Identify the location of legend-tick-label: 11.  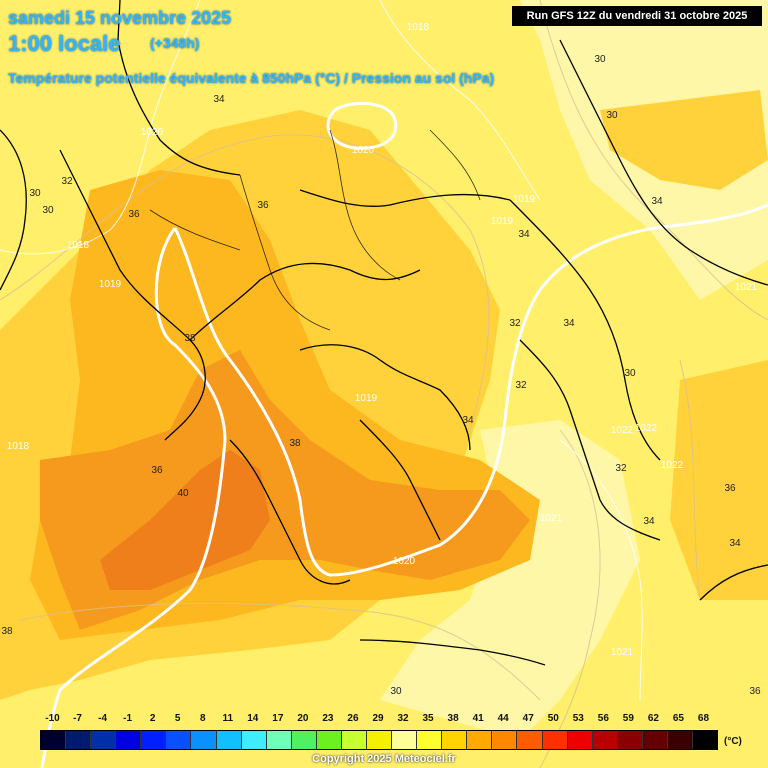
(228, 718).